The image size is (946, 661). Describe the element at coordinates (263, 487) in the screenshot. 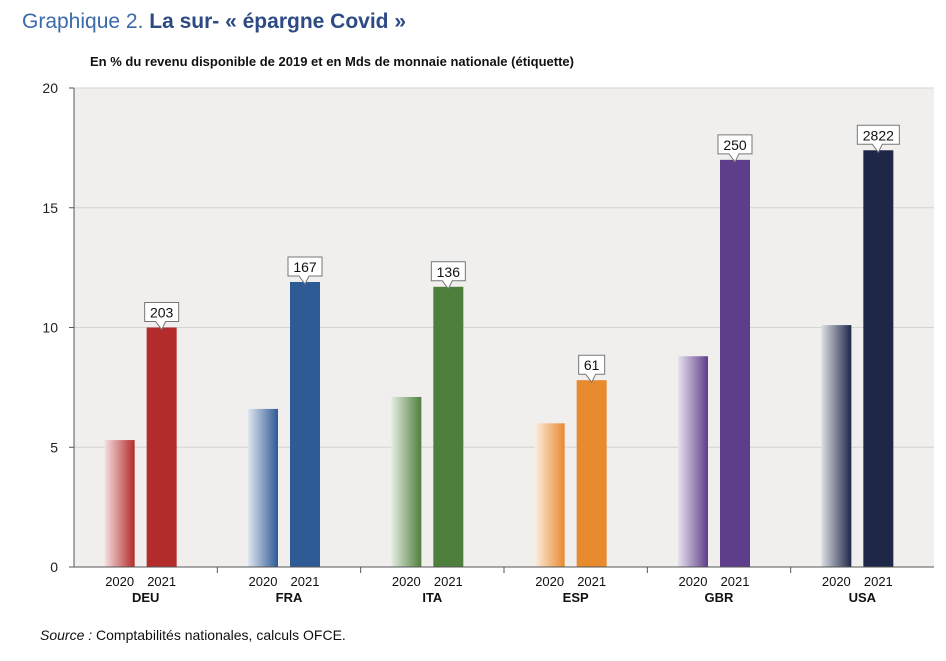

I see `bar-fra-2020` at that location.